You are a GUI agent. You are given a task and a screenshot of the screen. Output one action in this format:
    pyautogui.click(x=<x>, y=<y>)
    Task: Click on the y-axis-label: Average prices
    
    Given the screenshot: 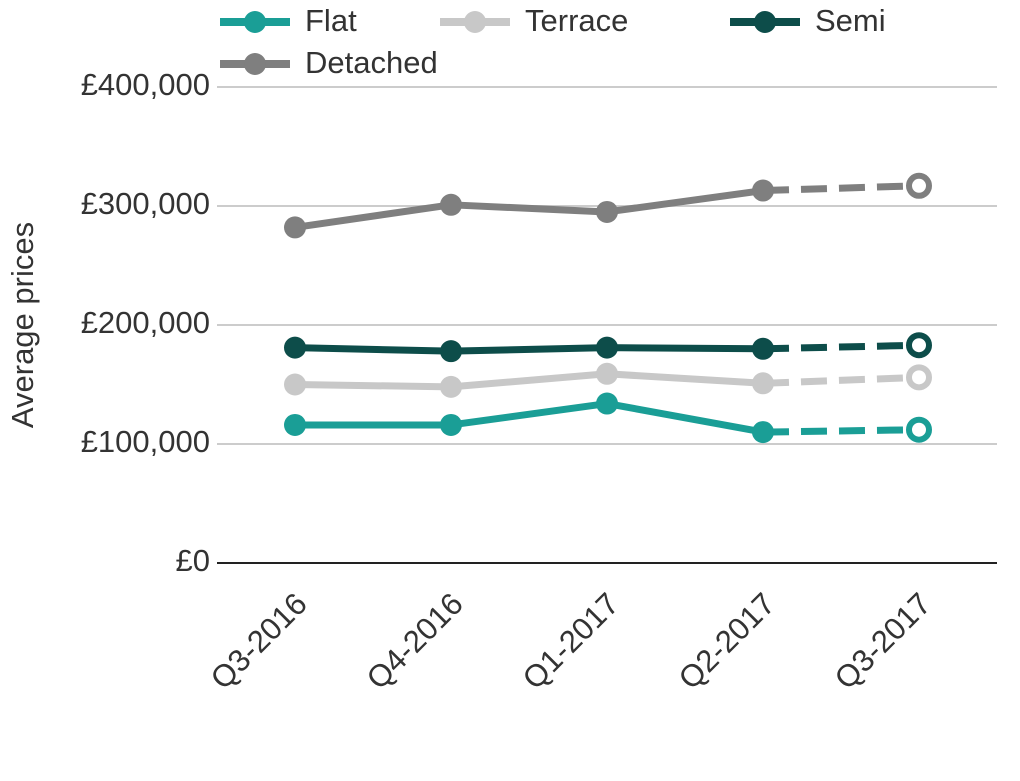 What is the action you would take?
    pyautogui.click(x=22, y=325)
    